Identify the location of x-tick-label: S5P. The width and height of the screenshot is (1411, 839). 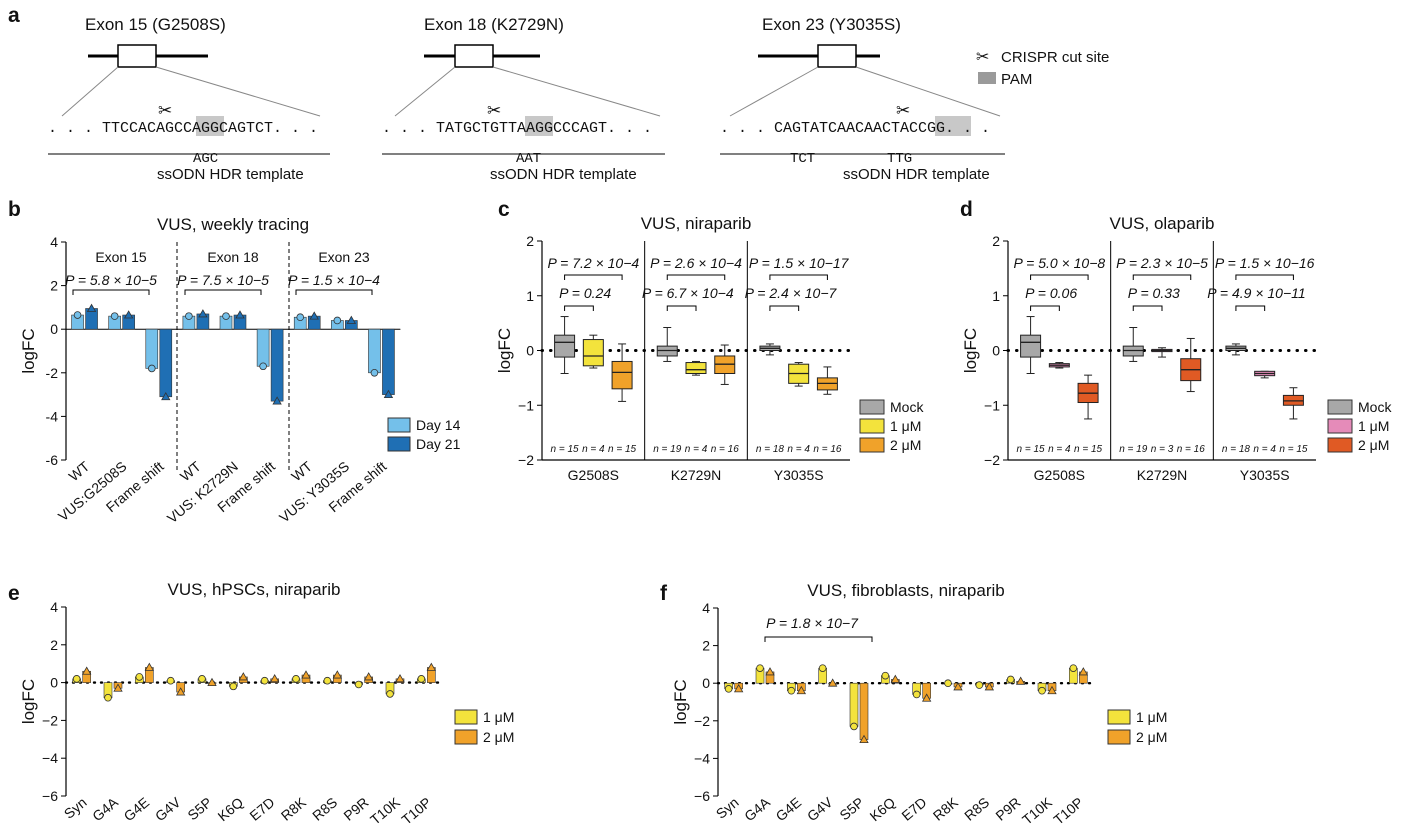
(851, 808).